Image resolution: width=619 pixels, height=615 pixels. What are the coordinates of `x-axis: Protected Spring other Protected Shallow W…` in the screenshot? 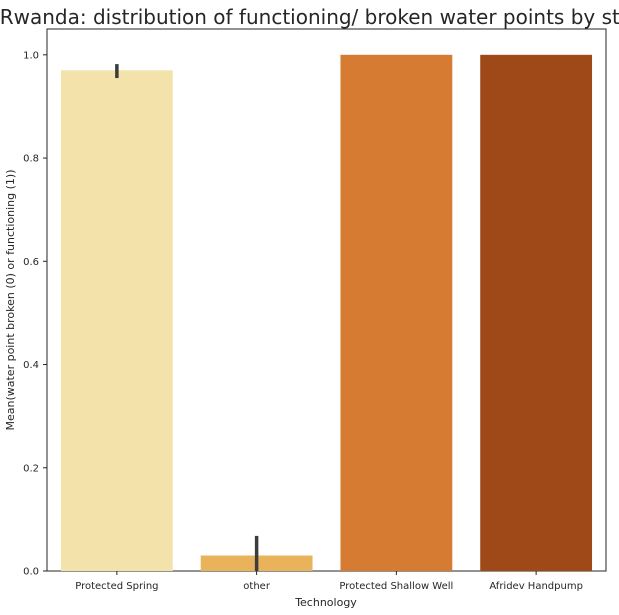 It's located at (329, 581).